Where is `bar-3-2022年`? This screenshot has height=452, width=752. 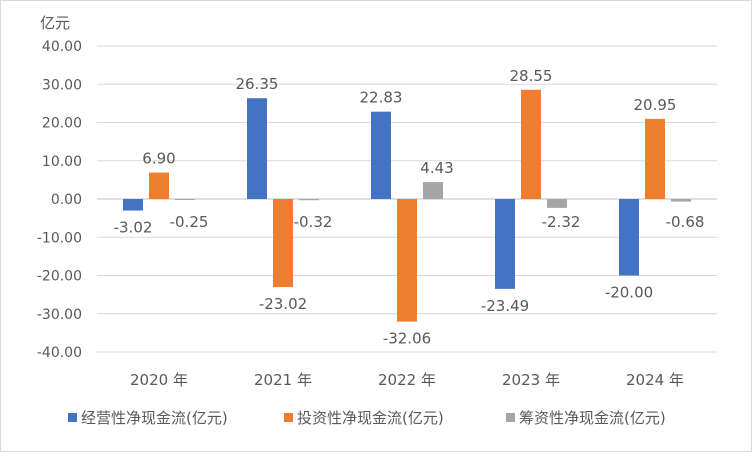
bar-3-2022年 is located at coordinates (433, 190).